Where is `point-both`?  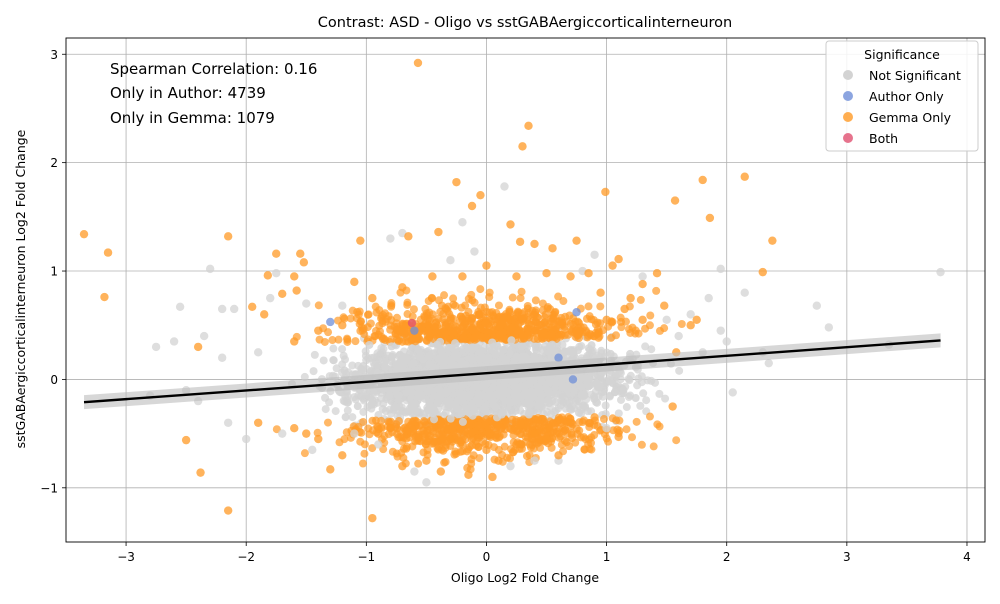 point-both is located at coordinates (412, 323).